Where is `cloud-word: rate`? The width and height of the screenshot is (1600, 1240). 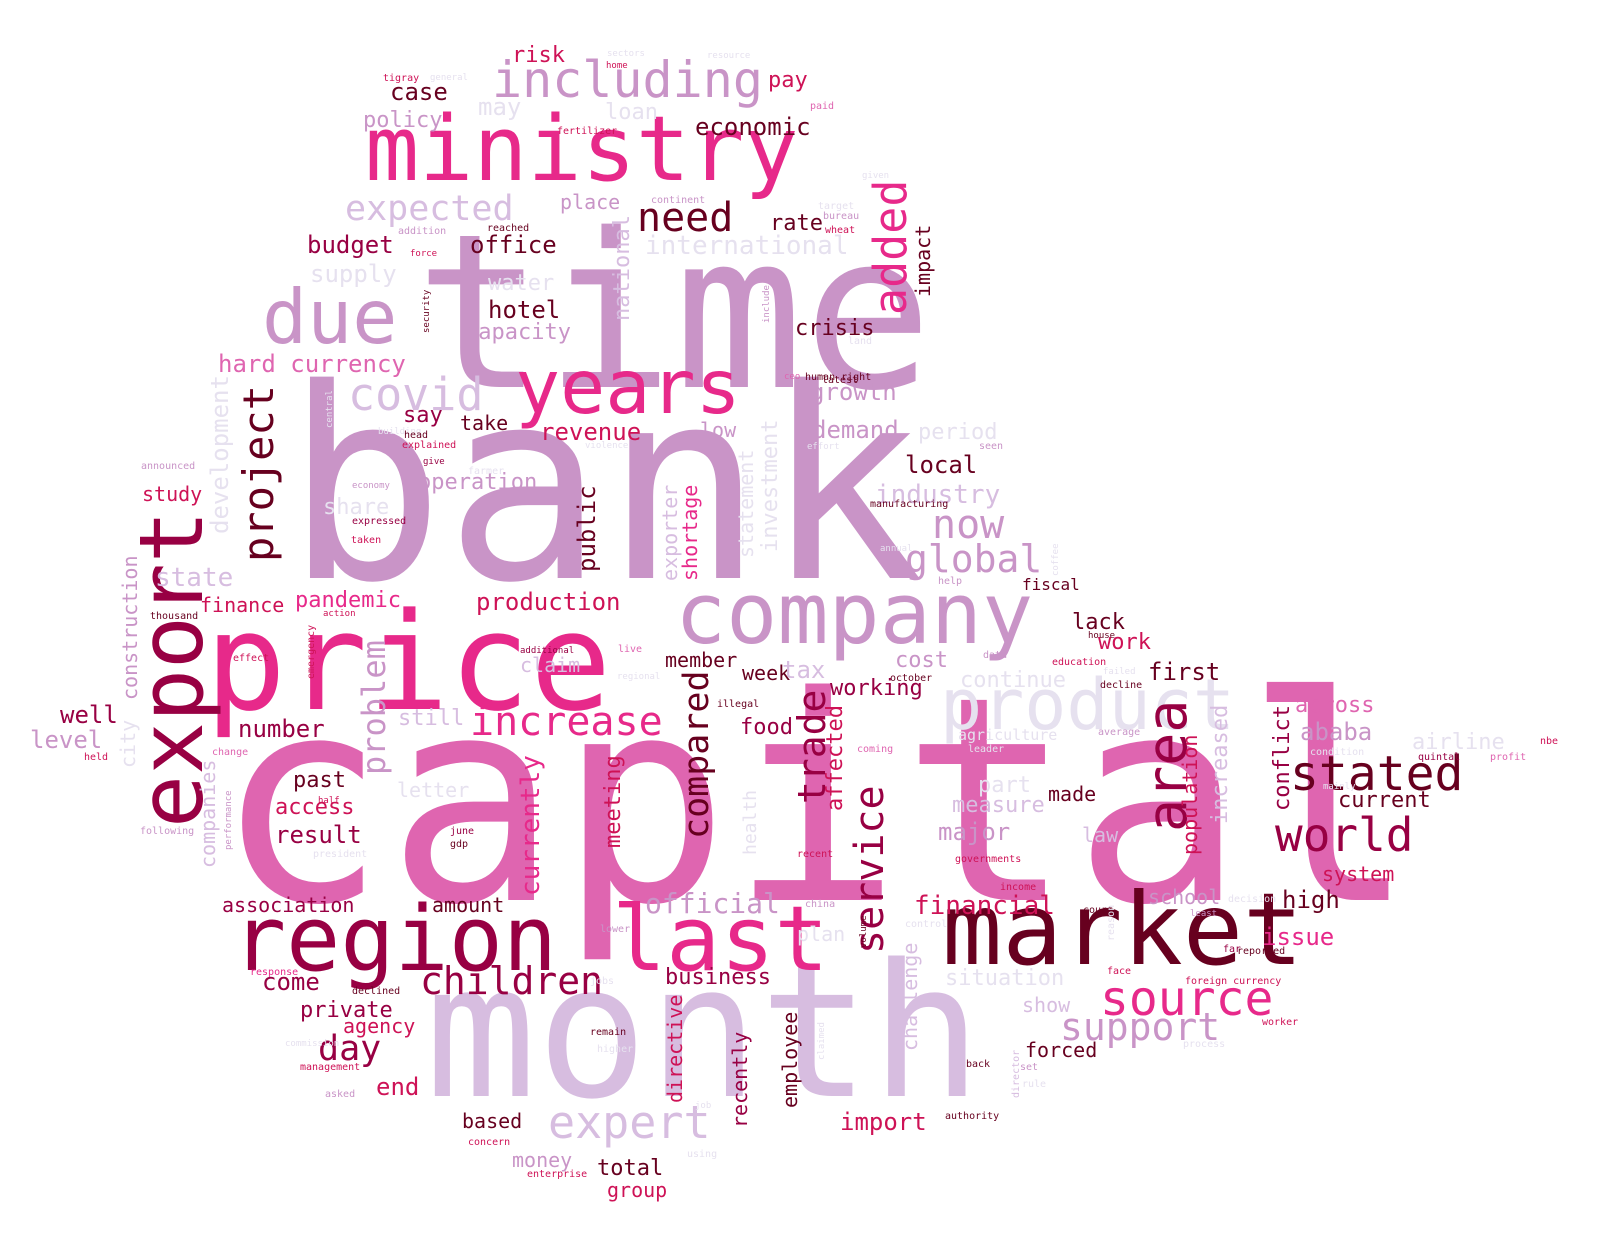
cloud-word: rate is located at coordinates (796, 223).